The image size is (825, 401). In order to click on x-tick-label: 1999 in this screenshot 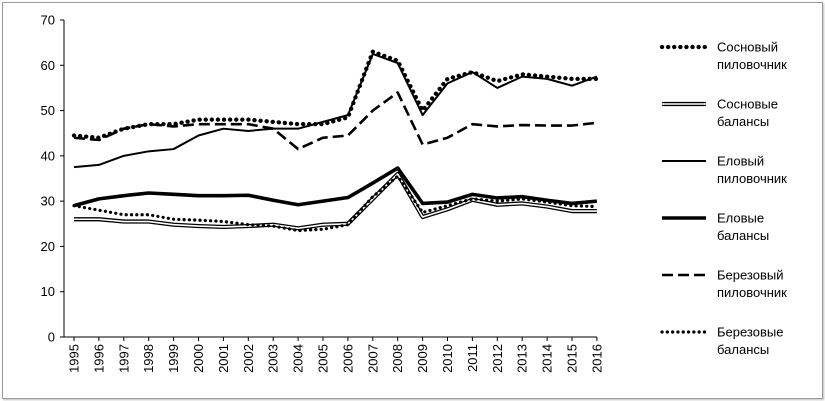, I will do `click(173, 358)`.